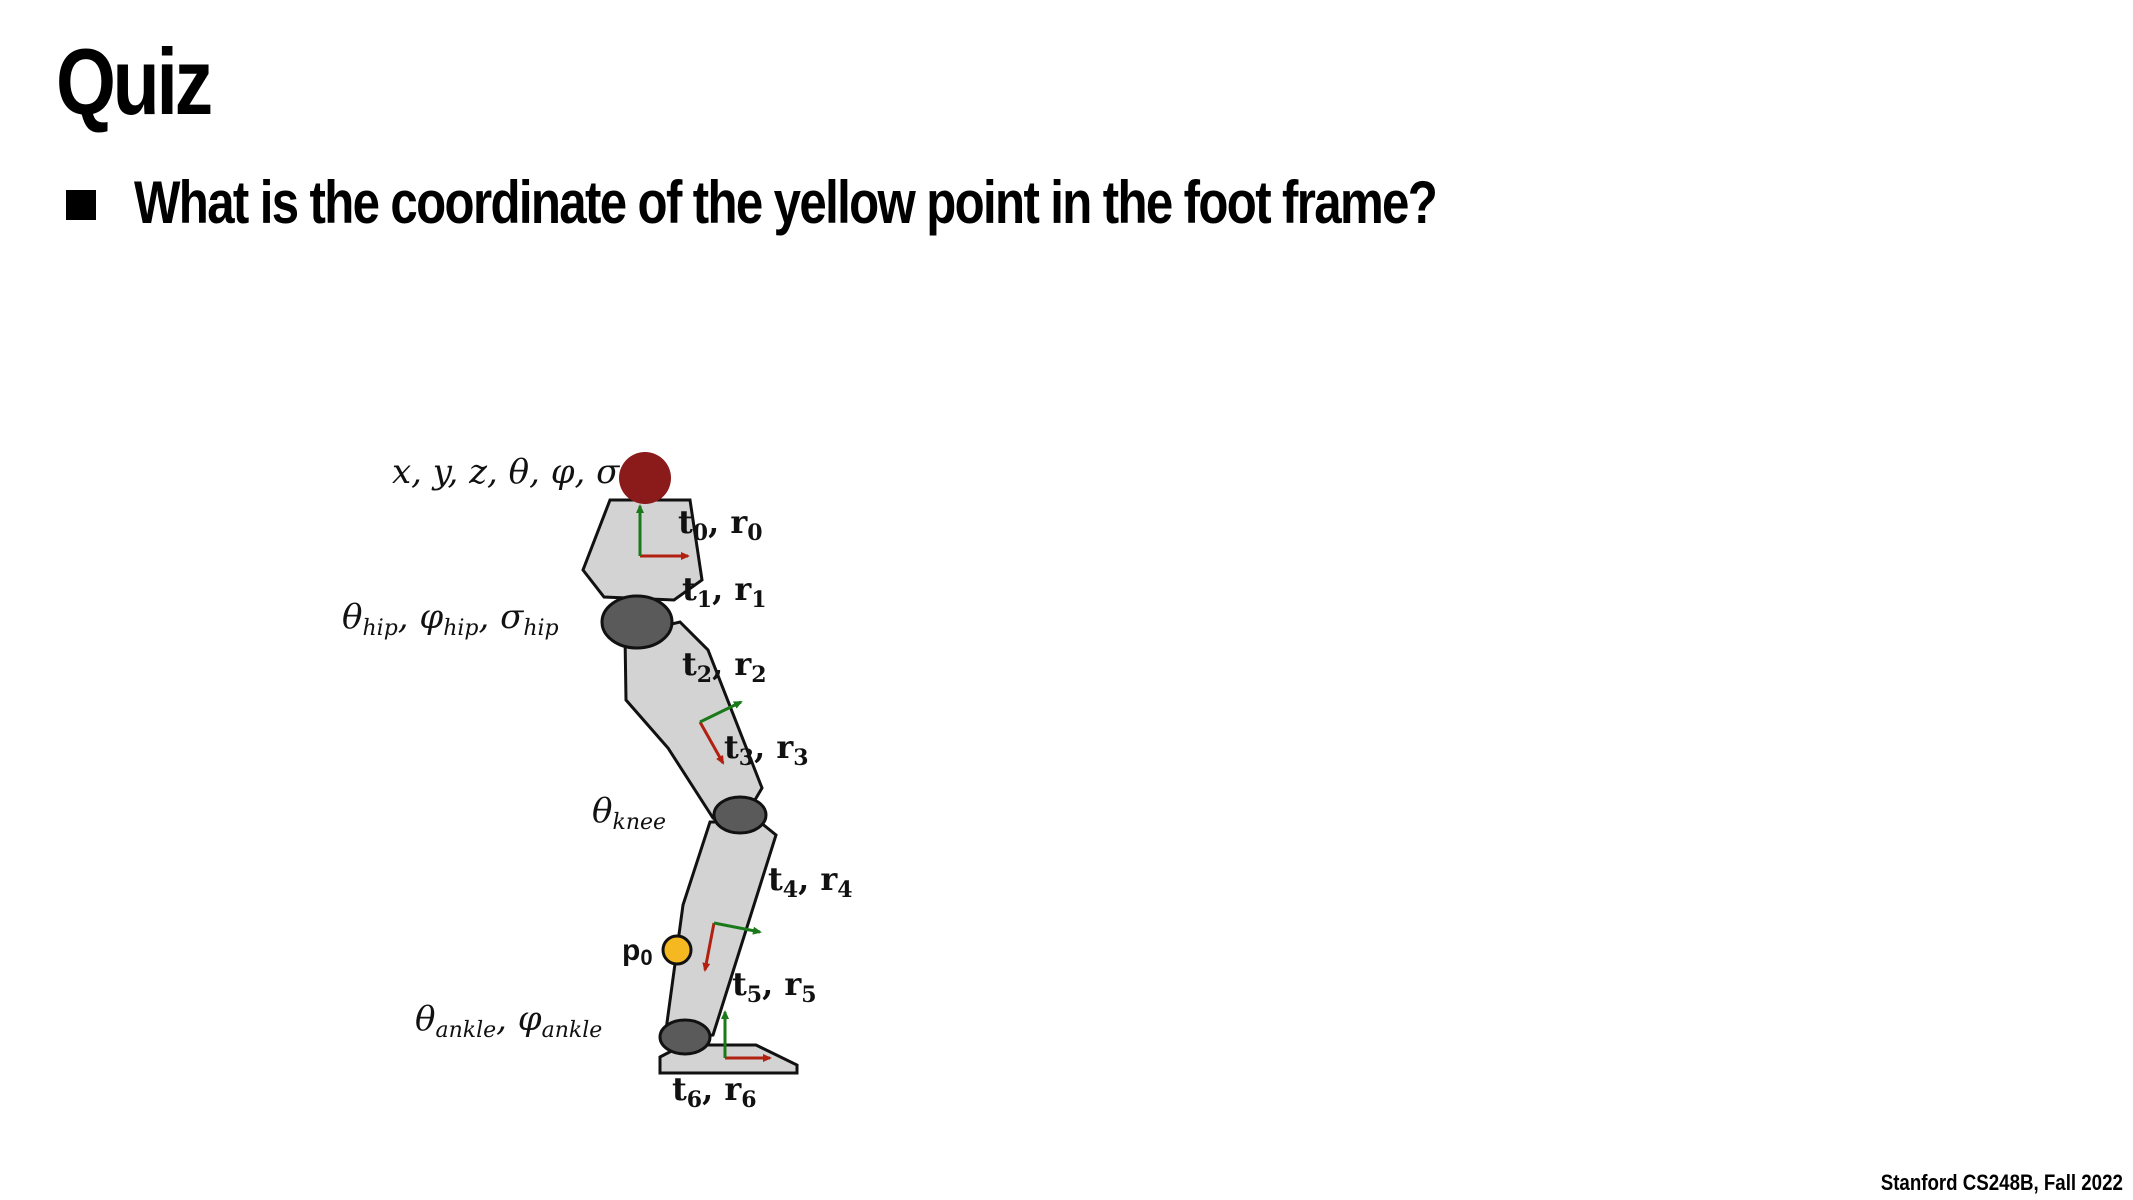 The width and height of the screenshot is (2133, 1200). Describe the element at coordinates (677, 950) in the screenshot. I see `yellow-point-p0` at that location.